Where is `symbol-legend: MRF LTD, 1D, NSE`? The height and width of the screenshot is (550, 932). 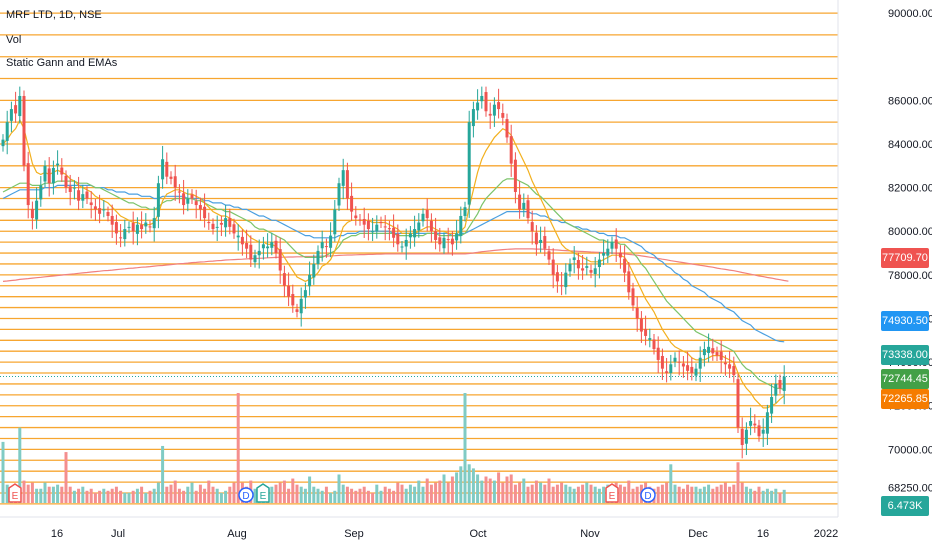 symbol-legend: MRF LTD, 1D, NSE is located at coordinates (54, 15).